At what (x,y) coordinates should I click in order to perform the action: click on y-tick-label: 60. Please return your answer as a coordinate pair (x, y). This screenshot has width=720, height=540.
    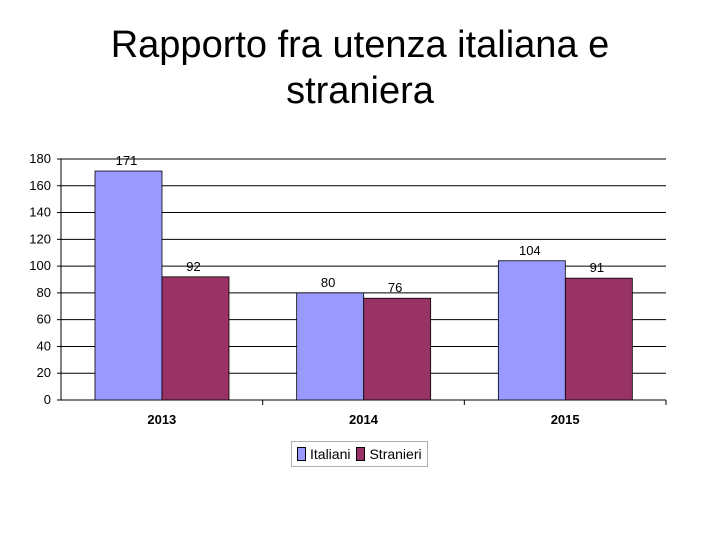
    Looking at the image, I should click on (44, 319).